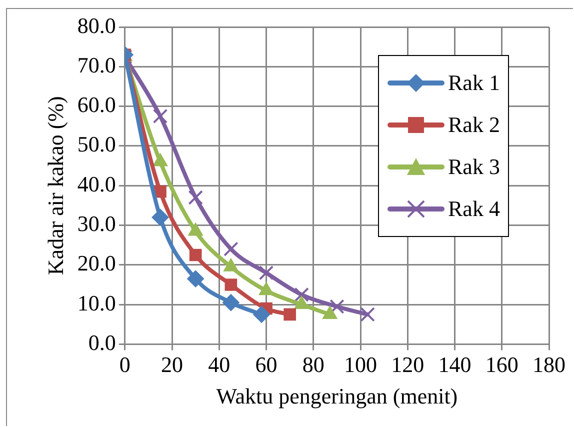 This screenshot has width=574, height=427. Describe the element at coordinates (549, 365) in the screenshot. I see `x-tick-label: 180` at that location.